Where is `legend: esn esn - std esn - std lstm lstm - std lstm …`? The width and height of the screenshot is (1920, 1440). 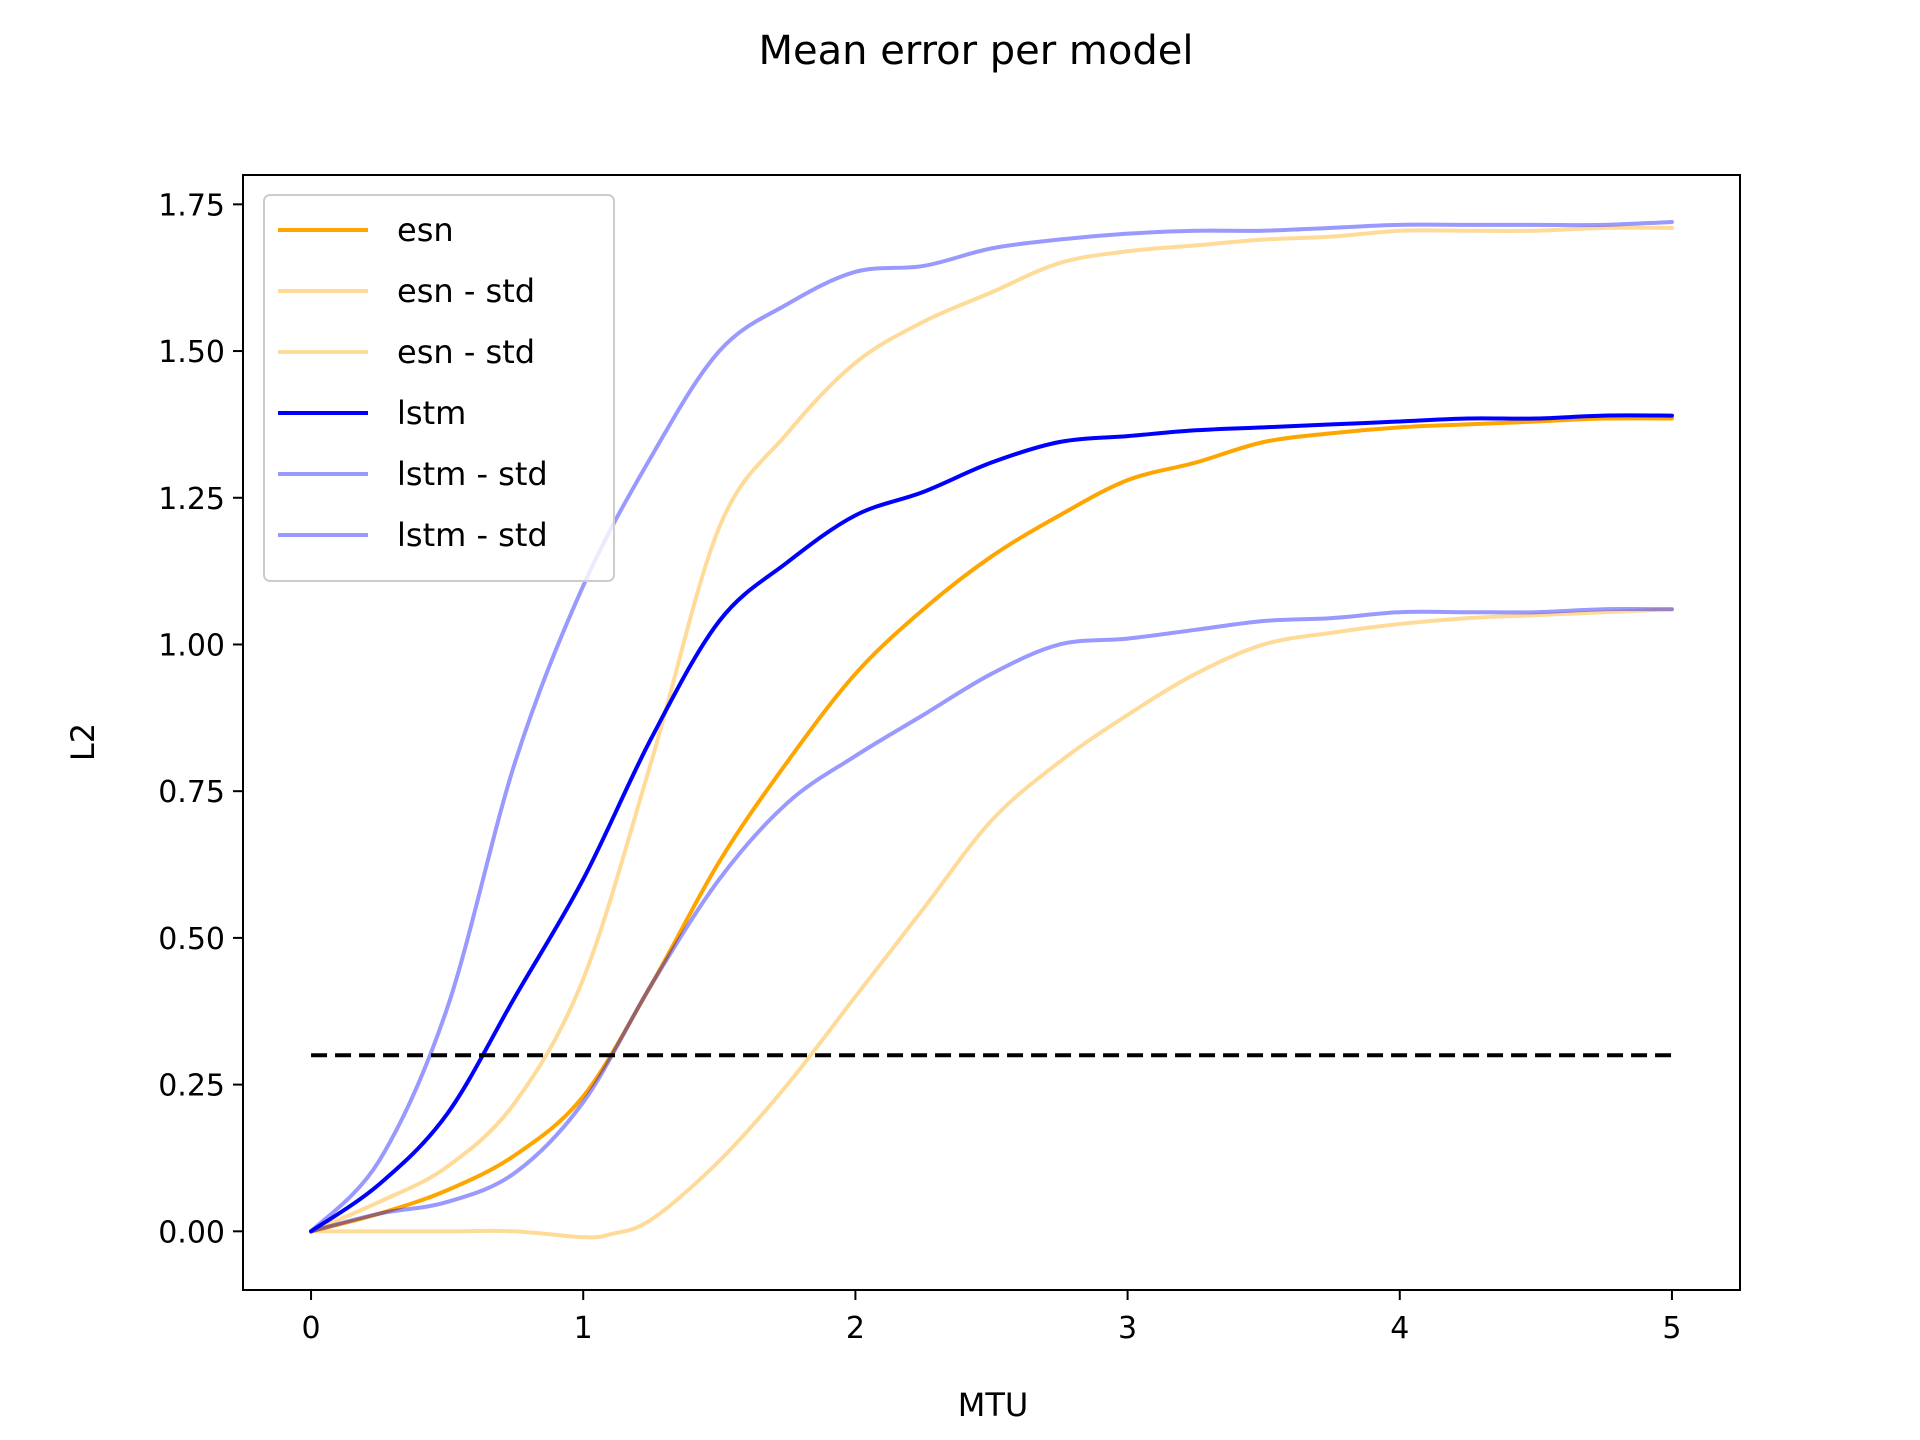
legend: esn esn - std esn - std lstm lstm - std lstm … is located at coordinates (439, 388).